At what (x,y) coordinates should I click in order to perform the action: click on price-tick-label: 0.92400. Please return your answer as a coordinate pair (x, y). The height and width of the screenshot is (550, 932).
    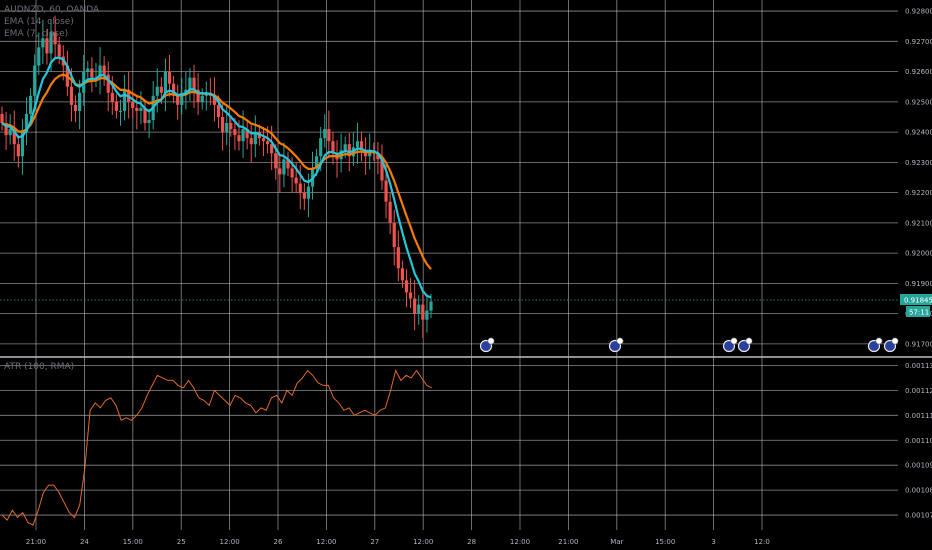
    Looking at the image, I should click on (918, 133).